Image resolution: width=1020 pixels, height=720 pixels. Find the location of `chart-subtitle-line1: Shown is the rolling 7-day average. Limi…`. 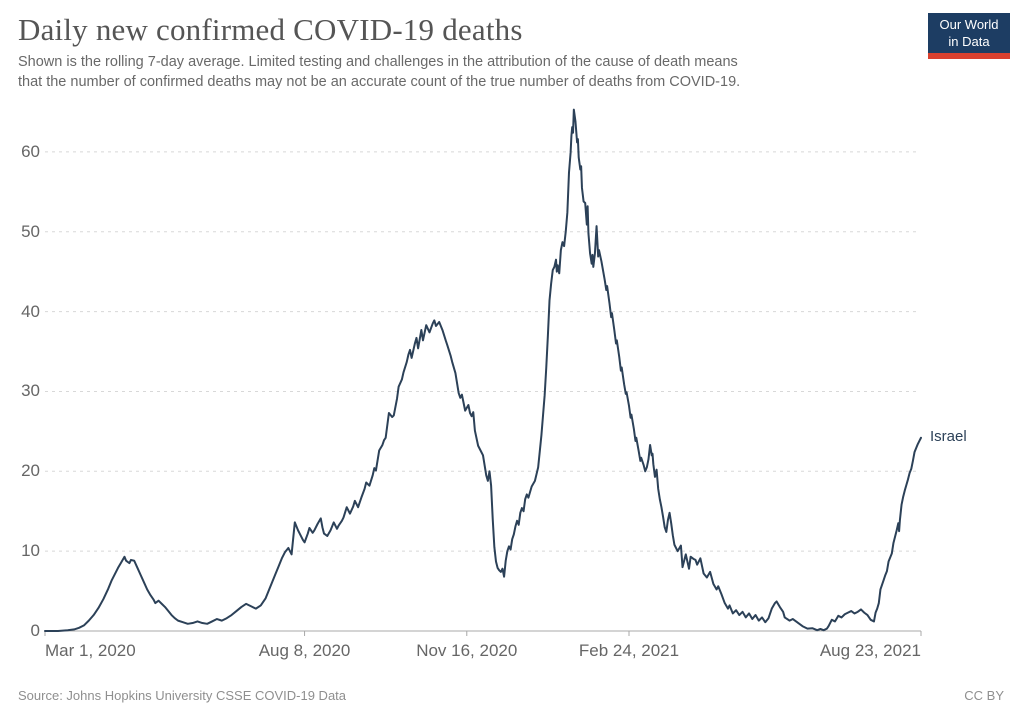

chart-subtitle-line1: Shown is the rolling 7-day average. Limi… is located at coordinates (378, 62).